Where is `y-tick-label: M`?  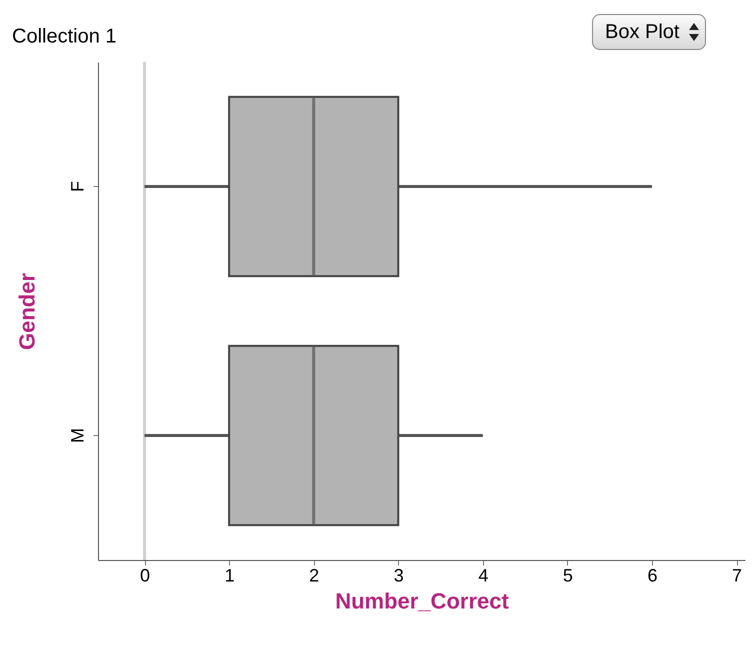 y-tick-label: M is located at coordinates (78, 435).